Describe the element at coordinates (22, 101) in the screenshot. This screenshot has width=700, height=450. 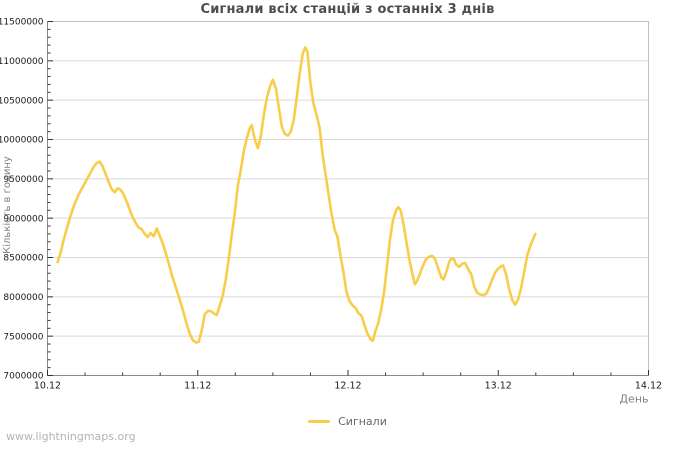
I see `y-tick-label: 10500000` at that location.